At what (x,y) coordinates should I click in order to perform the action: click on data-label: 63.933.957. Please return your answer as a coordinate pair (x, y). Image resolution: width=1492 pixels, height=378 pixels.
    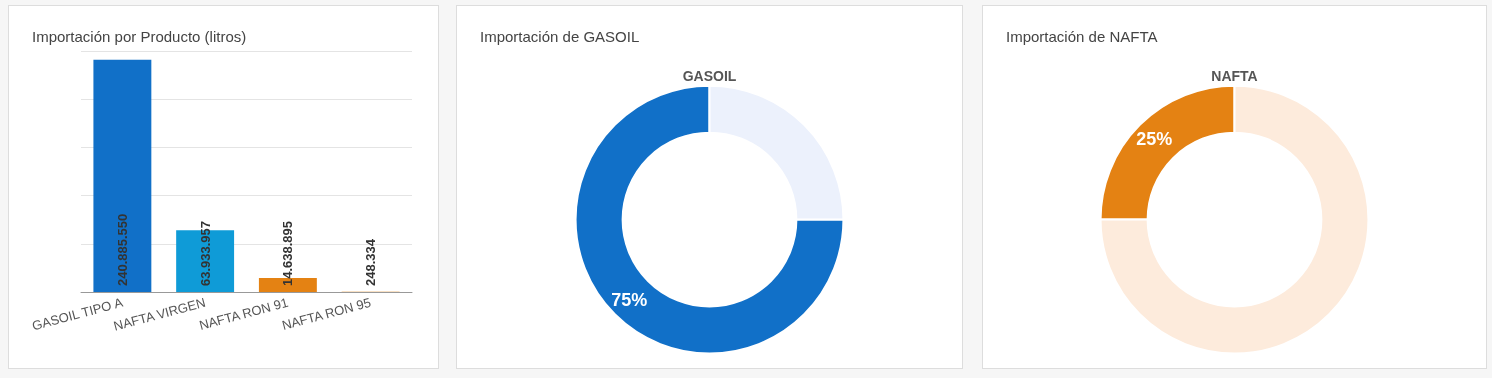
    Looking at the image, I should click on (205, 253).